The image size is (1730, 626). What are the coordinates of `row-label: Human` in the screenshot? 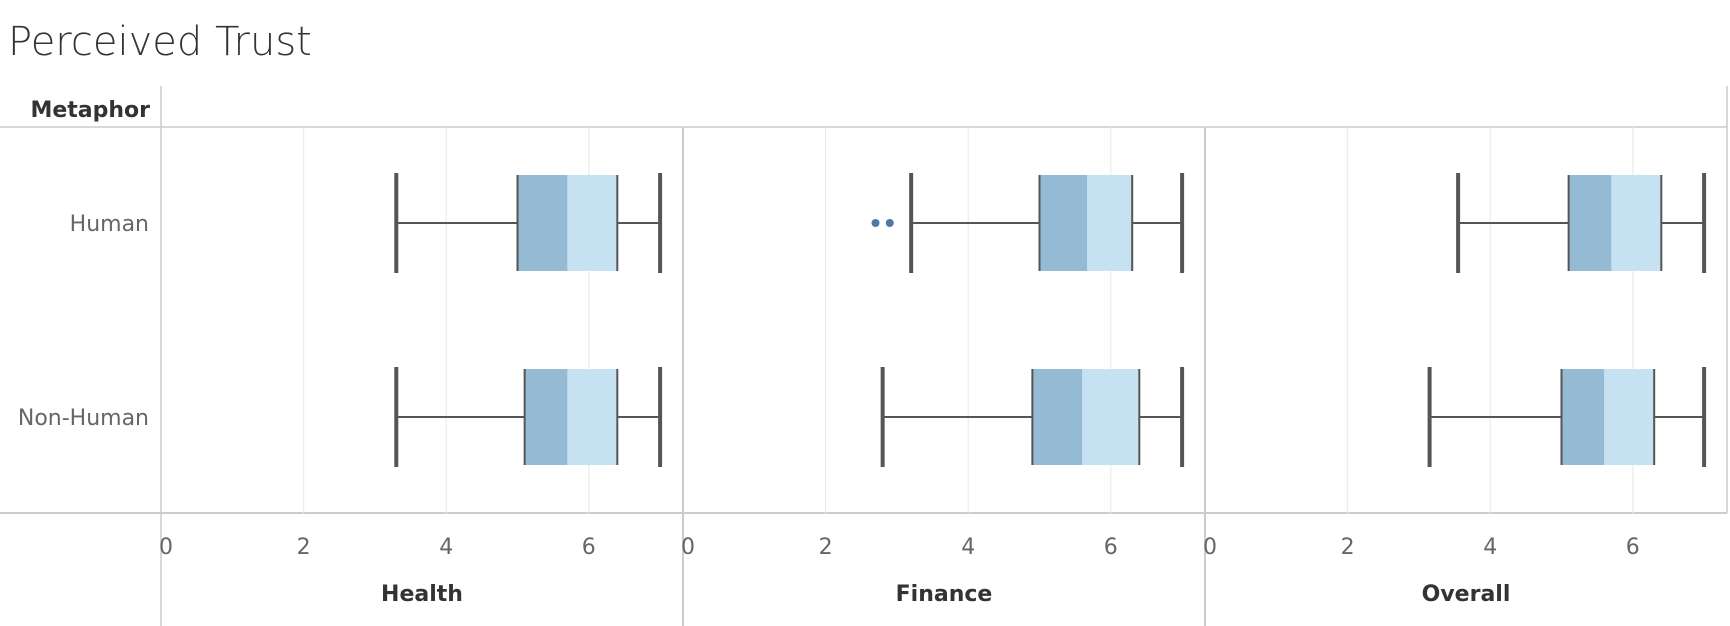 It's located at (109, 224).